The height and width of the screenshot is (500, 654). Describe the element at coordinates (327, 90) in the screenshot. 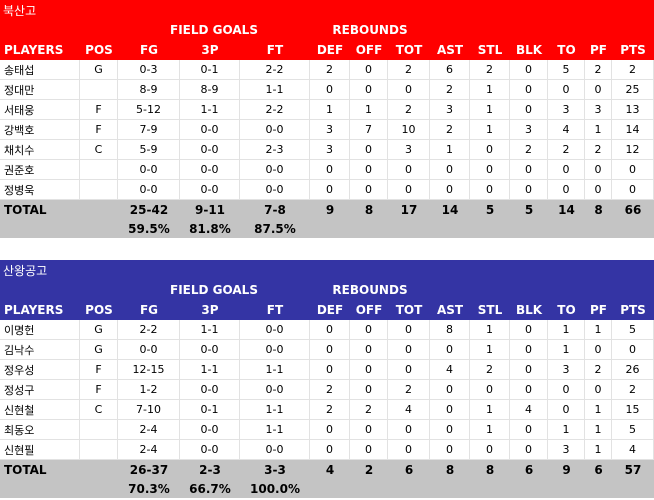

I see `player-row: 정대만 8-9 8-9 1-1 0 0 0 2 1 0 0 0 25` at that location.